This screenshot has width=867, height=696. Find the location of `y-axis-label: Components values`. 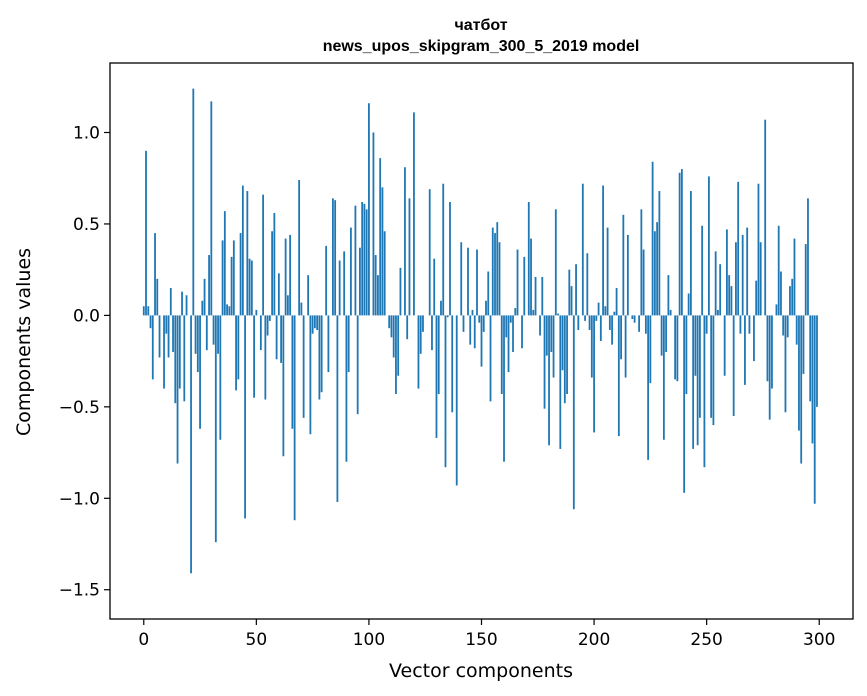

y-axis-label: Components values is located at coordinates (24, 342).